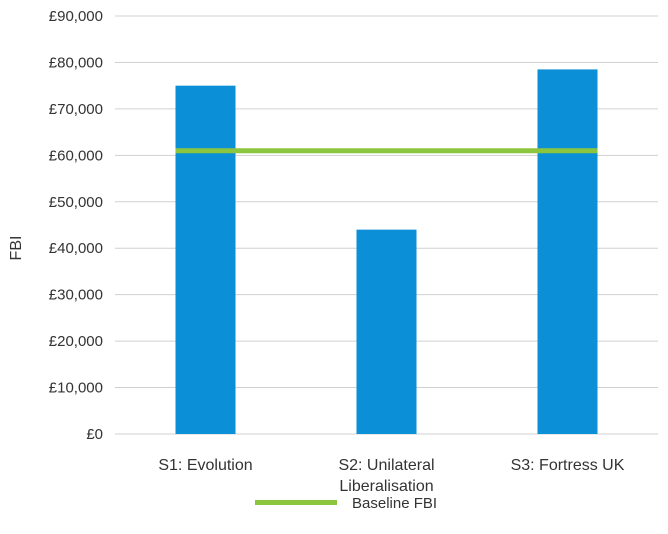  I want to click on y-tick-label: £50,000, so click(76, 202).